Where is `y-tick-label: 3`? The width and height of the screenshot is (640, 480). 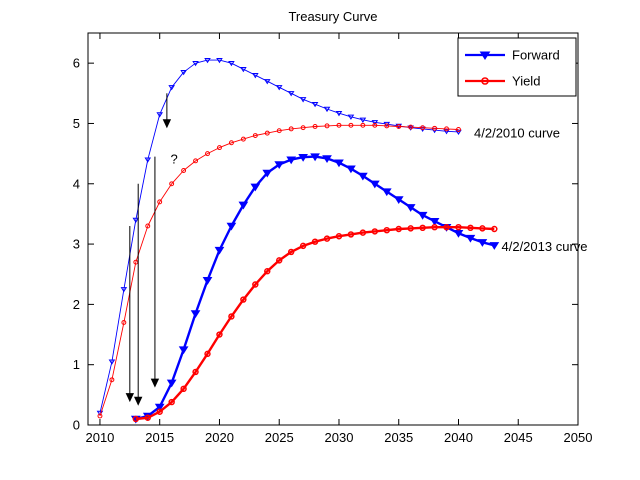
y-tick-label: 3 is located at coordinates (76, 244).